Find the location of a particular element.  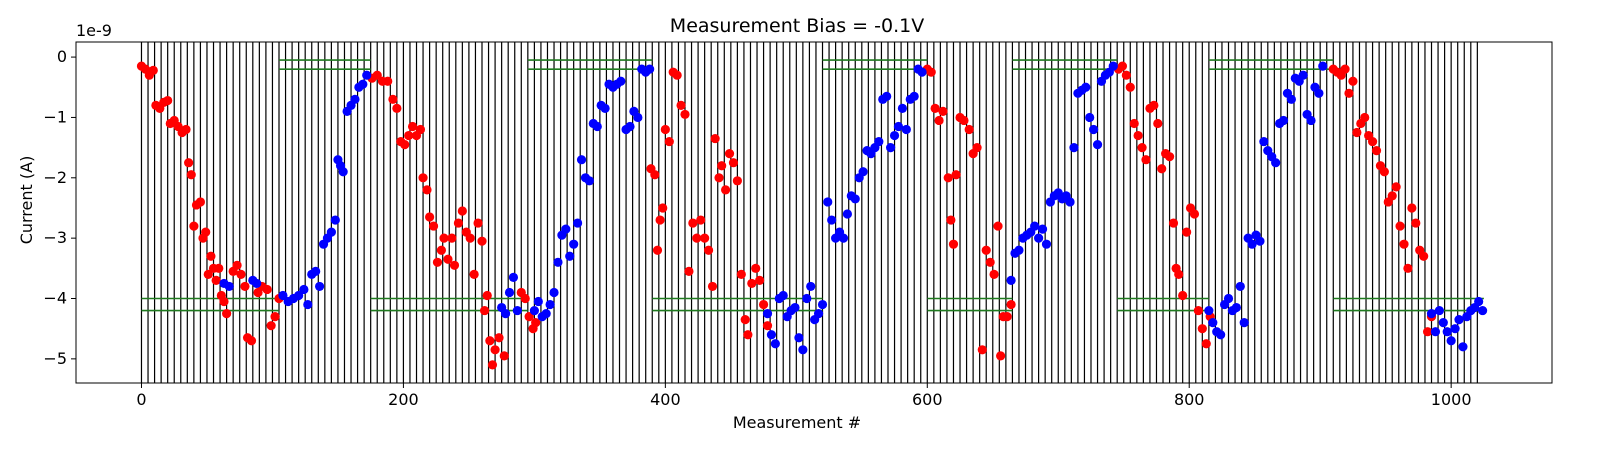

y-tick-label: −3 is located at coordinates (55, 237).